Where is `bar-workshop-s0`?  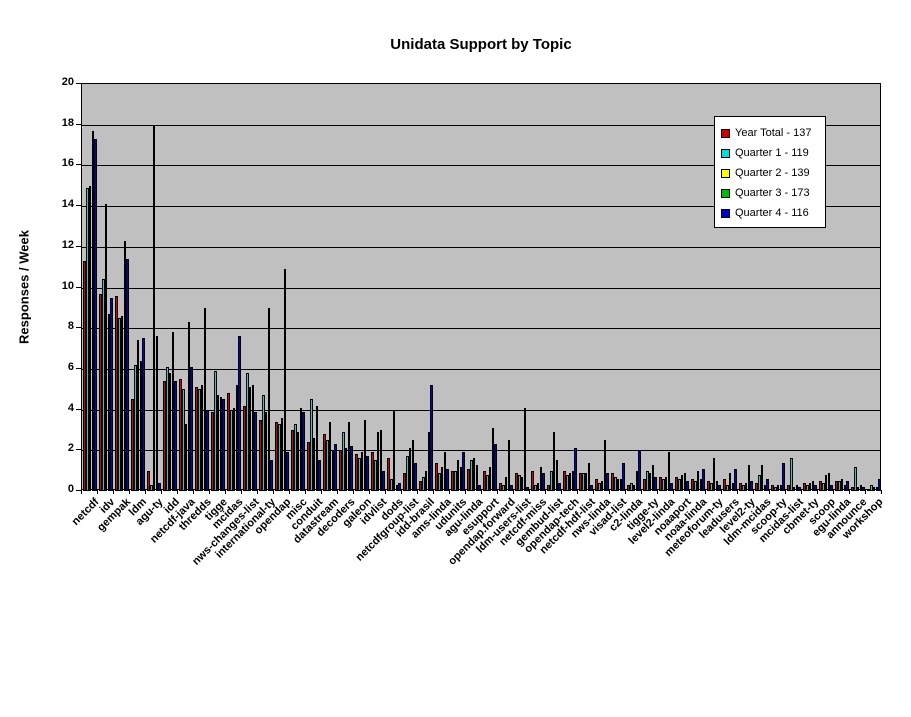 bar-workshop-s0 is located at coordinates (868, 489).